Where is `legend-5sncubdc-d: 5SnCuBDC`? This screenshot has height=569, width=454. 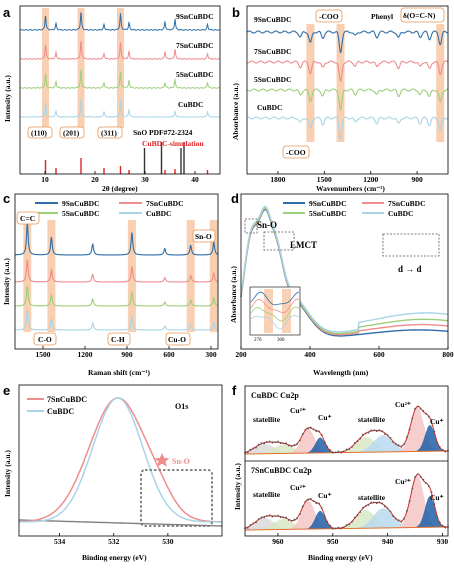
legend-5sncubdc-d: 5SnCuBDC is located at coordinates (328, 213).